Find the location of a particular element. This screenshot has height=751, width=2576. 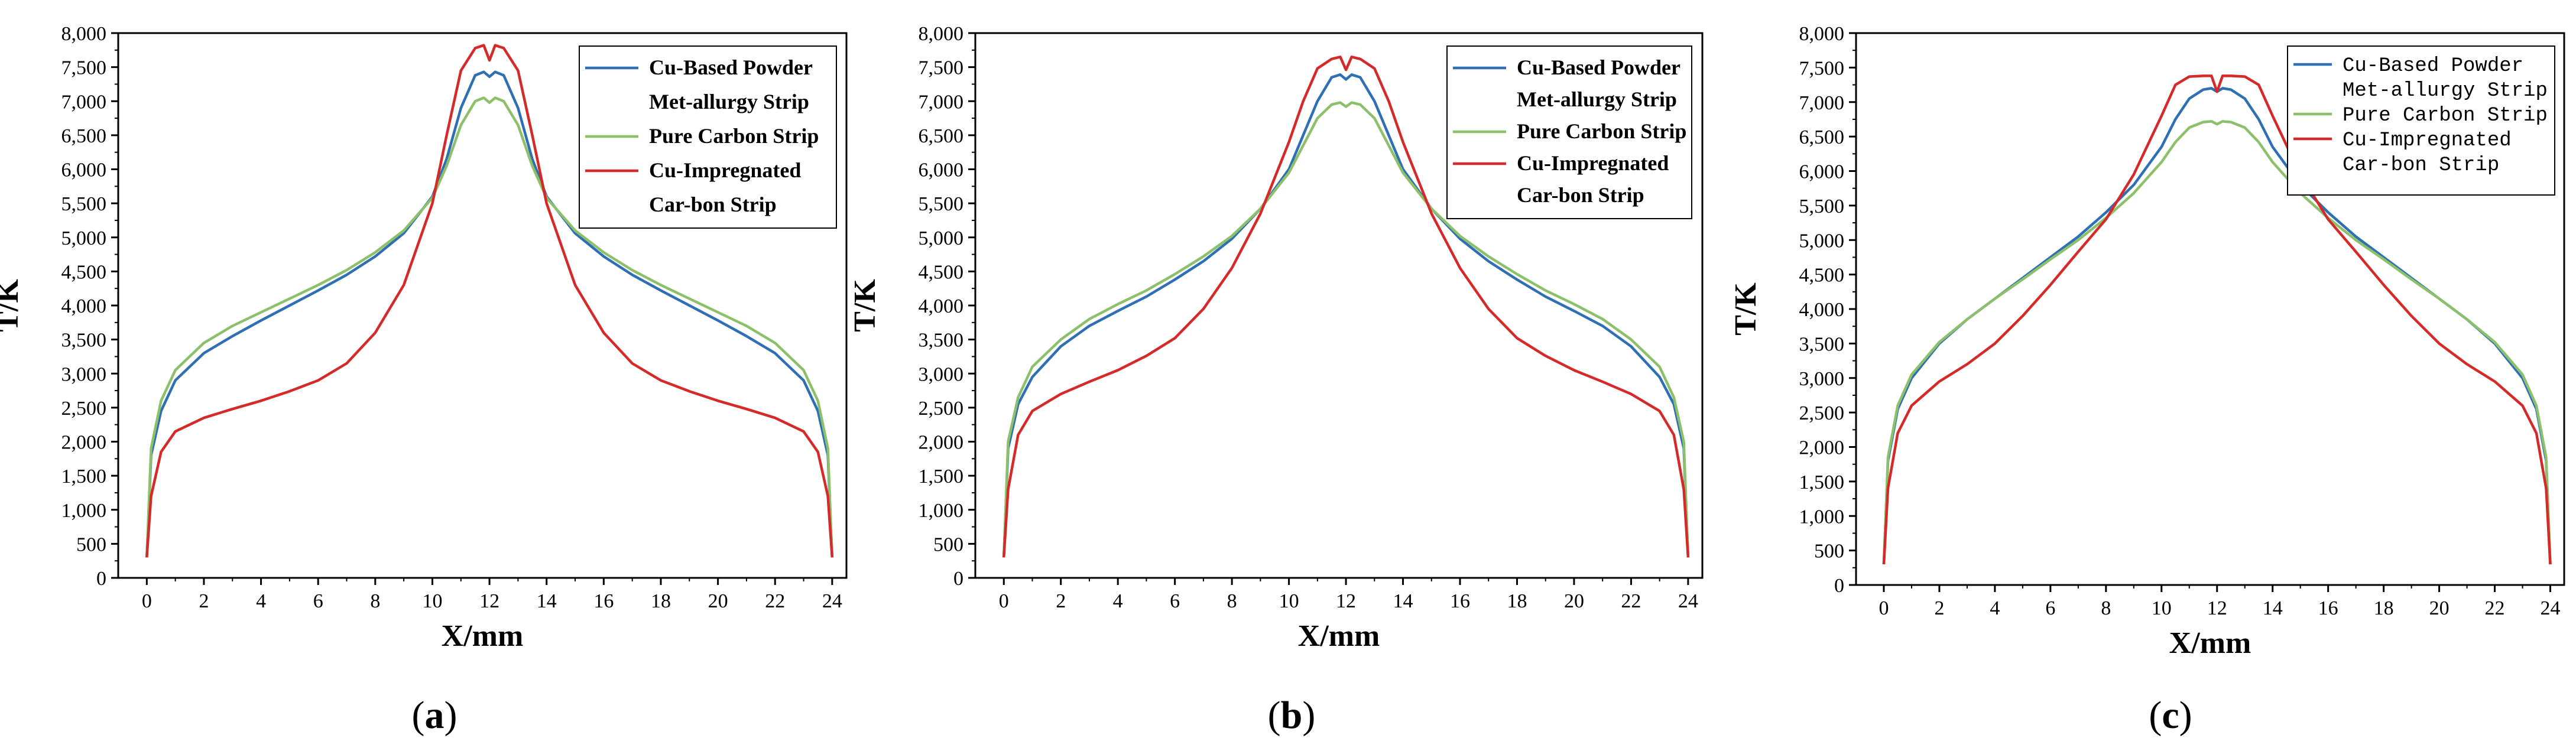

panel-caption: (c) is located at coordinates (2170, 715).